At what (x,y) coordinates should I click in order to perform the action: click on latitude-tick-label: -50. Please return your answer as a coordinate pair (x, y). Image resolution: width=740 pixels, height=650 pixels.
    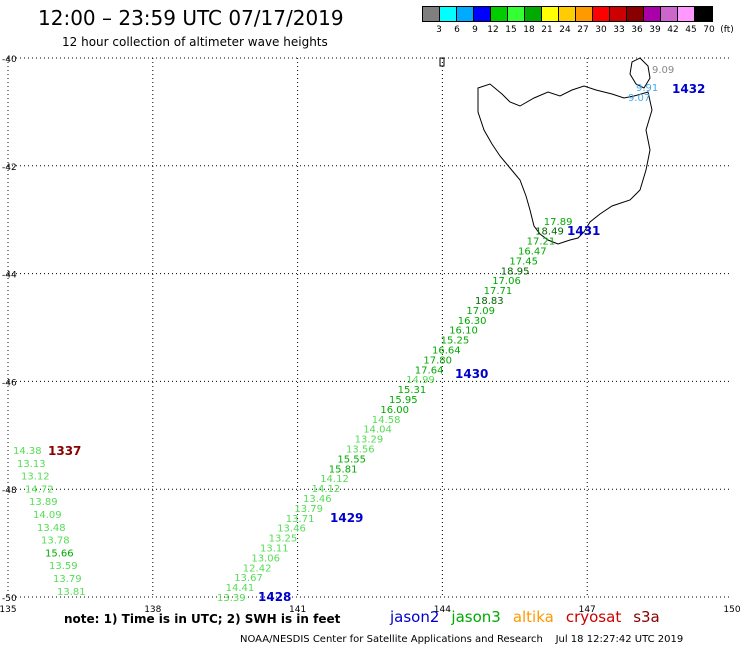
    Looking at the image, I should click on (9, 599).